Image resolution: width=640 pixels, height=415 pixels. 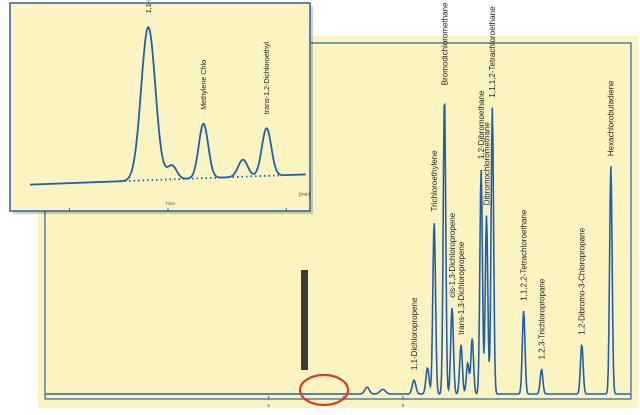 What do you see at coordinates (414, 333) in the screenshot?
I see `peak-label: 1,1-Dichloropropene` at bounding box center [414, 333].